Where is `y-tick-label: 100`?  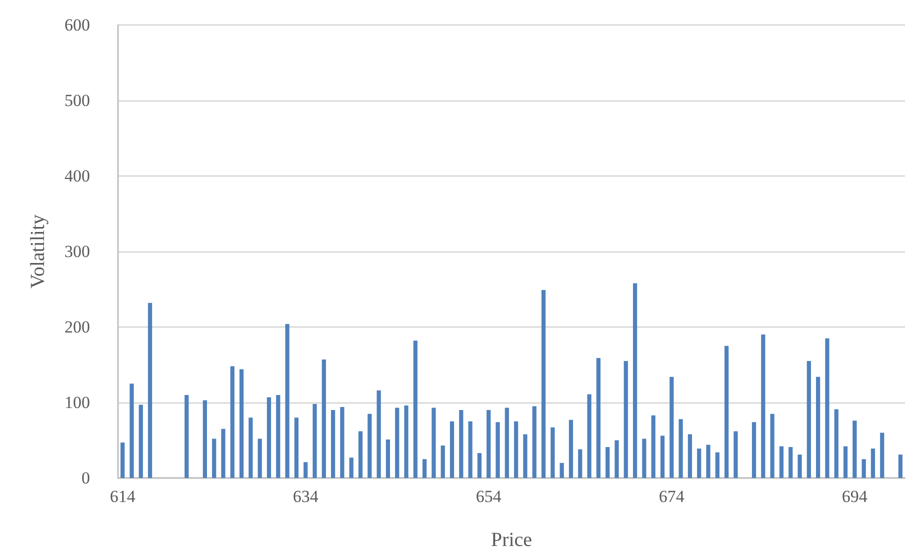 y-tick-label: 100 is located at coordinates (77, 402).